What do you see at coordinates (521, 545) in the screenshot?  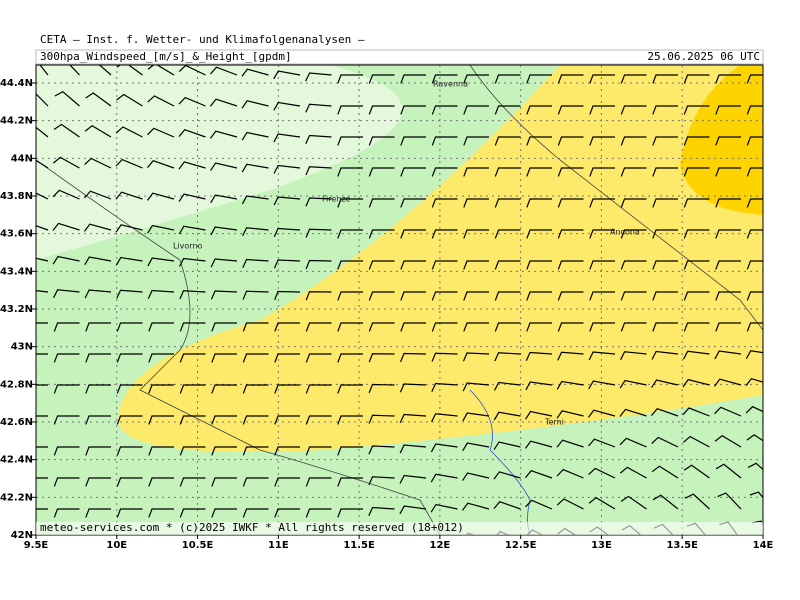 I see `lon-label: 12.5E` at bounding box center [521, 545].